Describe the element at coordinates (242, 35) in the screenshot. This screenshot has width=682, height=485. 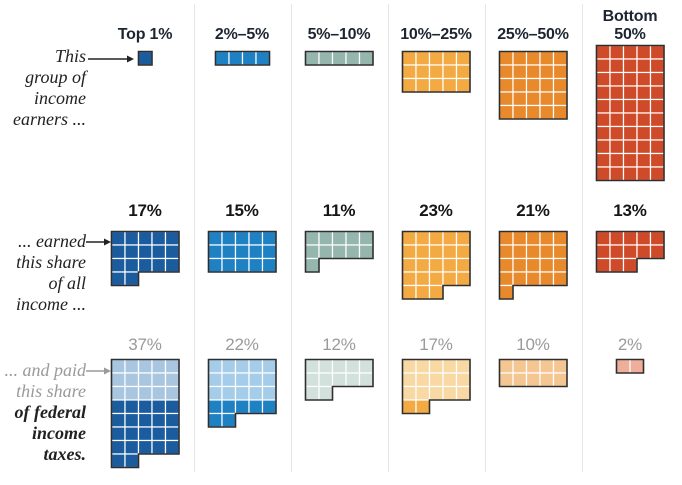
I see `column-header: 2%–5%` at that location.